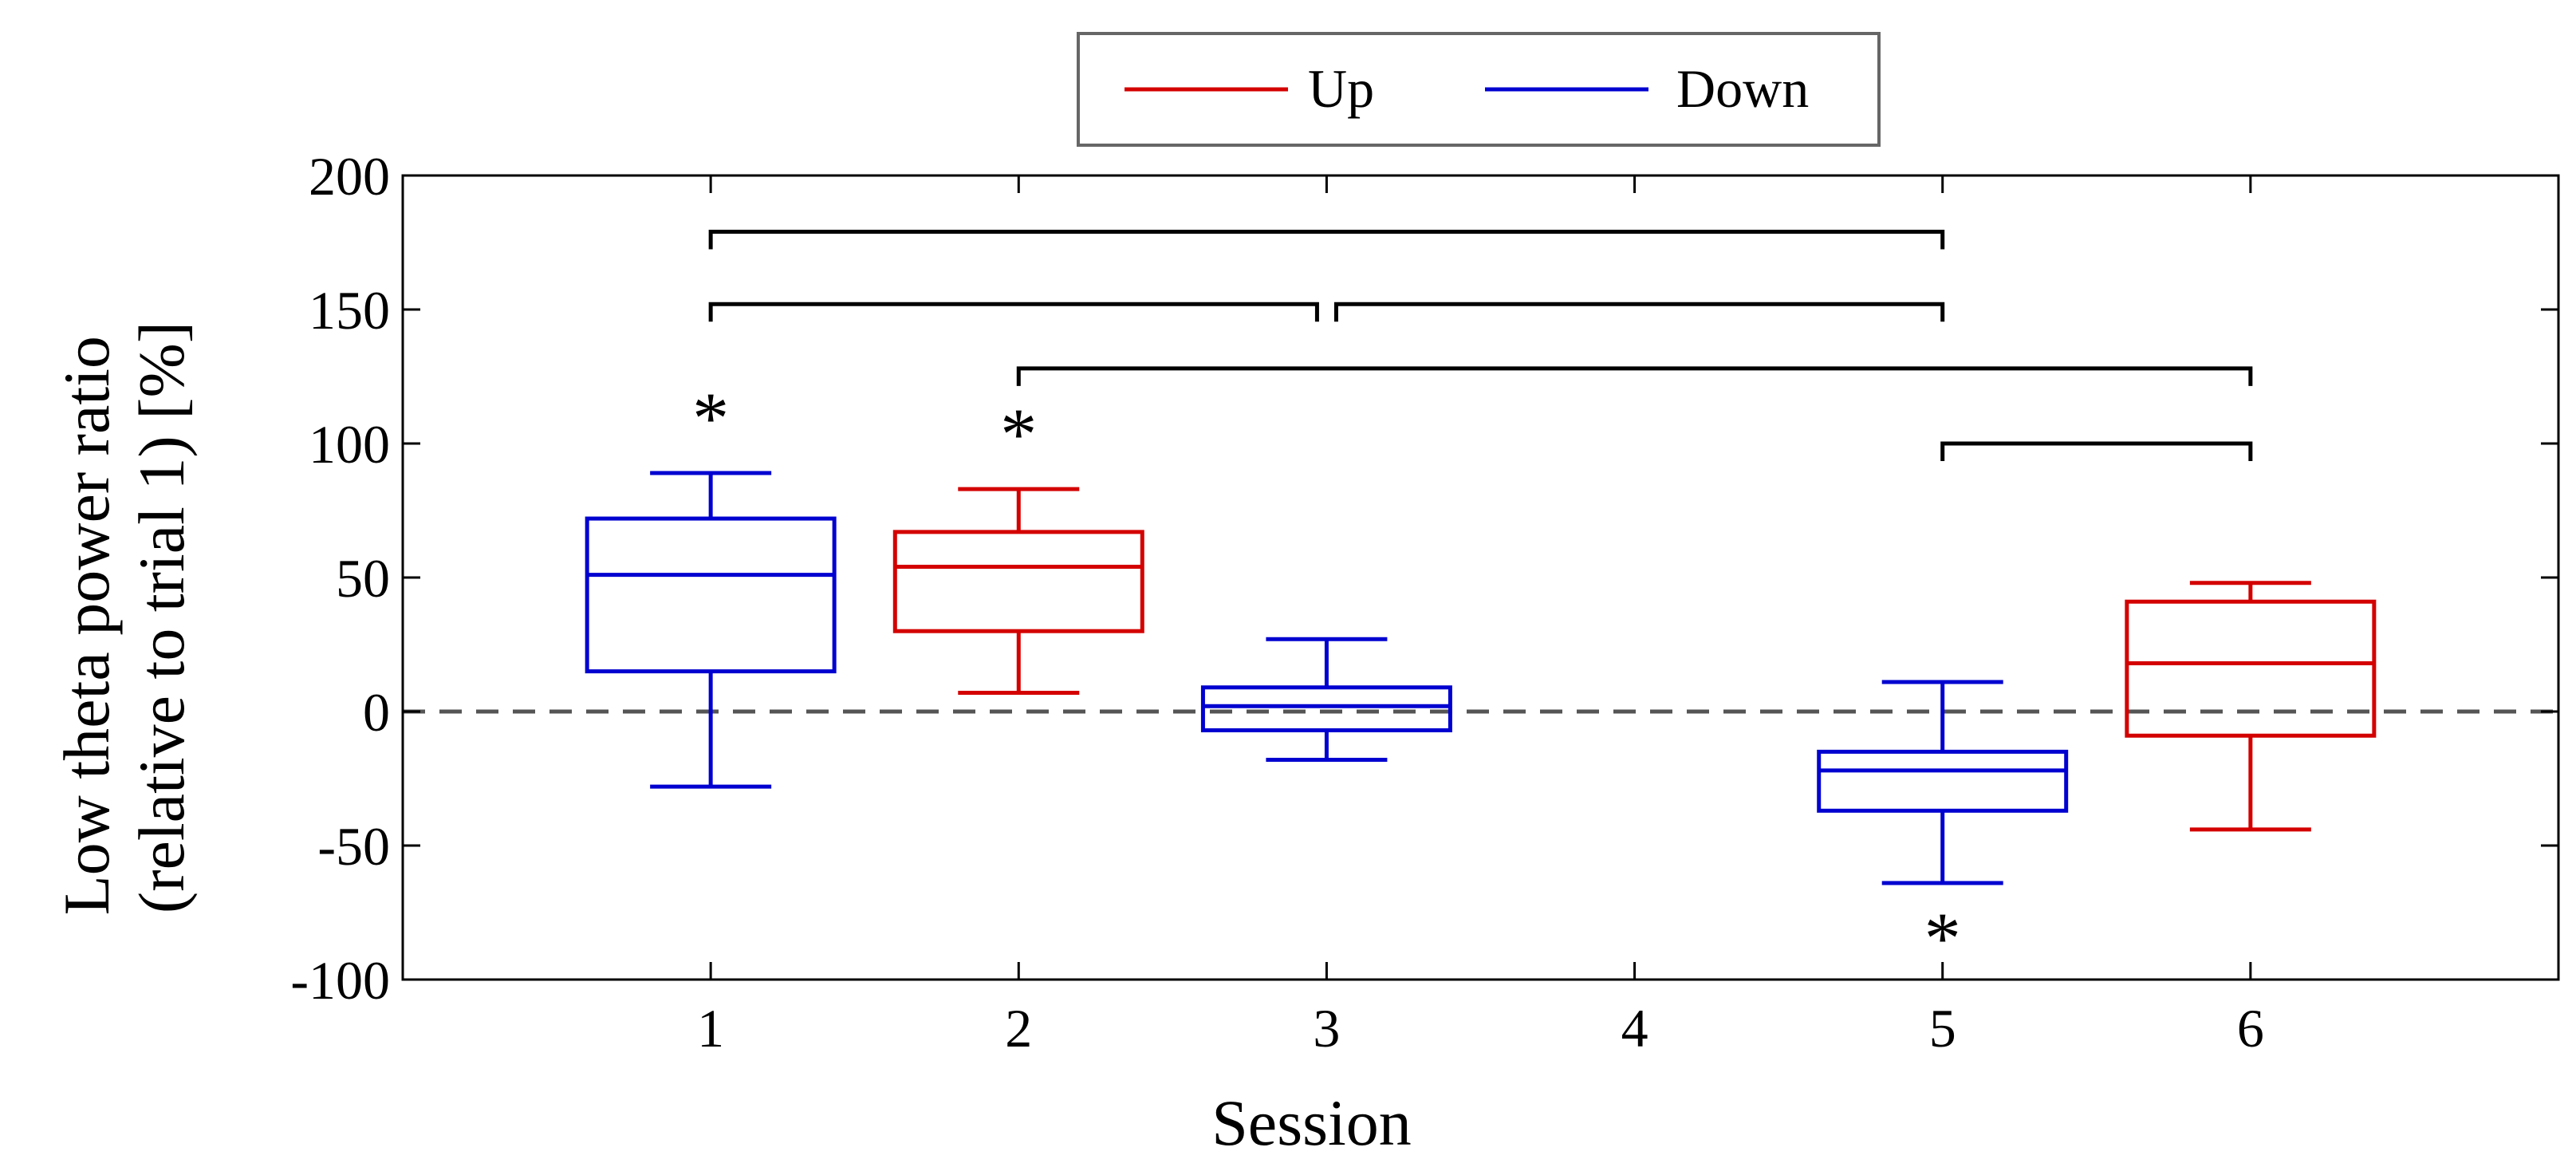 The image size is (2576, 1171). Describe the element at coordinates (1341, 88) in the screenshot. I see `legend-label-up: Up` at that location.